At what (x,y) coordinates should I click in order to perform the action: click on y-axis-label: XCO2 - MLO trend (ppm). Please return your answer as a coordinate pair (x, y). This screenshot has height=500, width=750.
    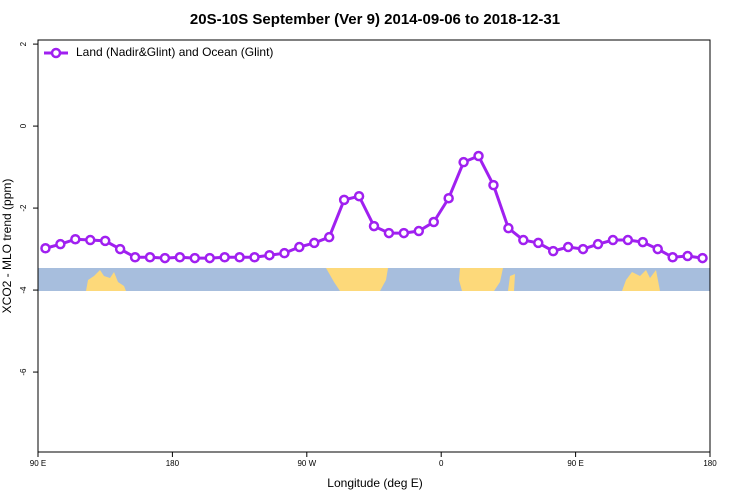
    Looking at the image, I should click on (7, 246).